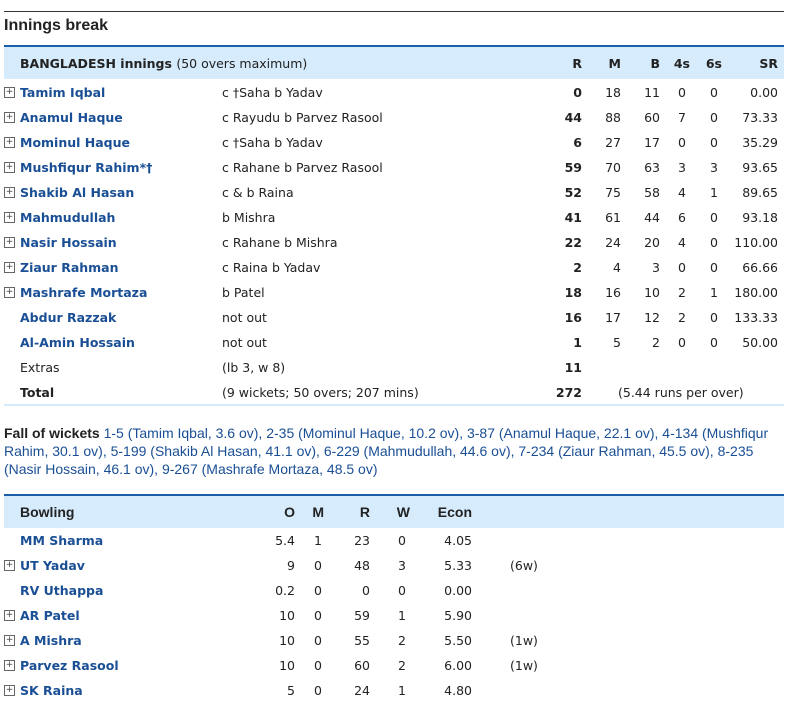 This screenshot has height=714, width=792. I want to click on strike-rate: 180.00, so click(756, 292).